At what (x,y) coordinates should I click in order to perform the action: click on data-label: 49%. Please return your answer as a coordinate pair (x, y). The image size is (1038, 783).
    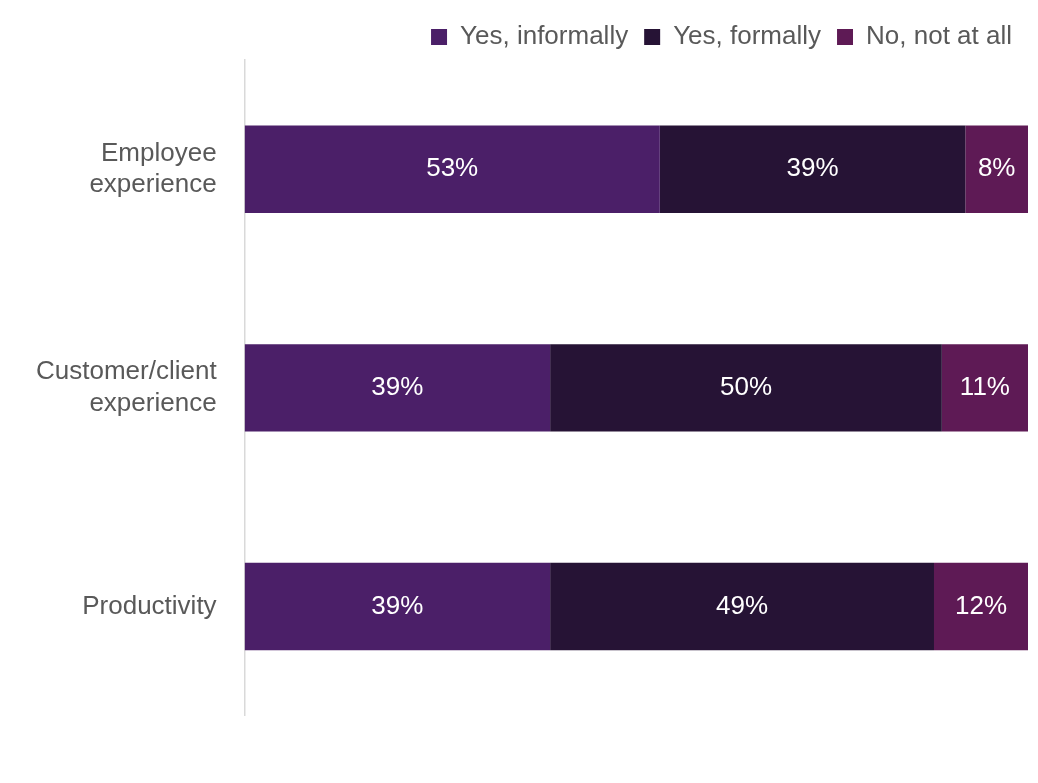
    Looking at the image, I should click on (742, 604).